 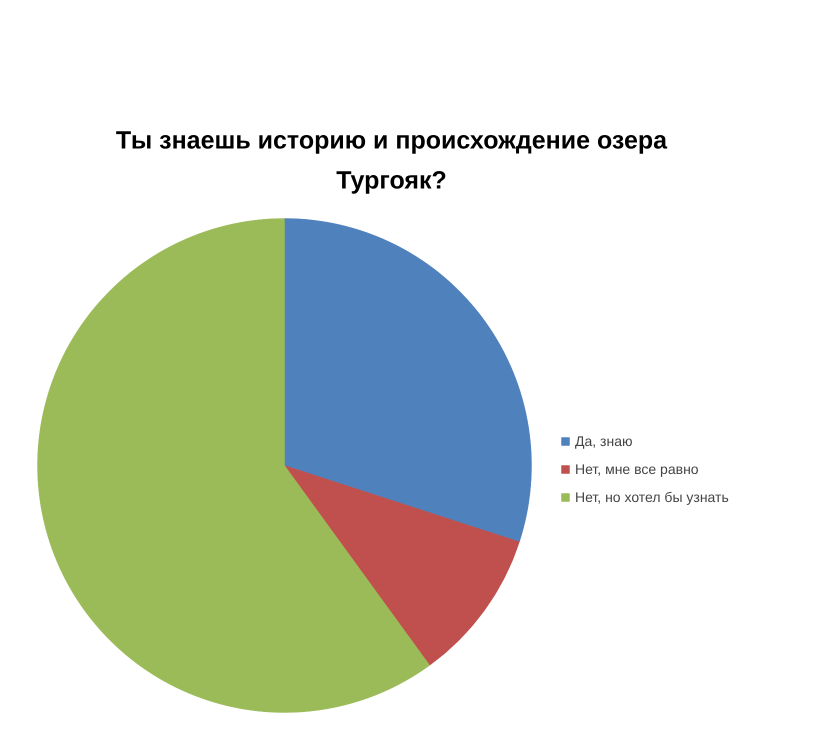 What do you see at coordinates (637, 469) in the screenshot?
I see `legend-label: Нет, мне все равно` at bounding box center [637, 469].